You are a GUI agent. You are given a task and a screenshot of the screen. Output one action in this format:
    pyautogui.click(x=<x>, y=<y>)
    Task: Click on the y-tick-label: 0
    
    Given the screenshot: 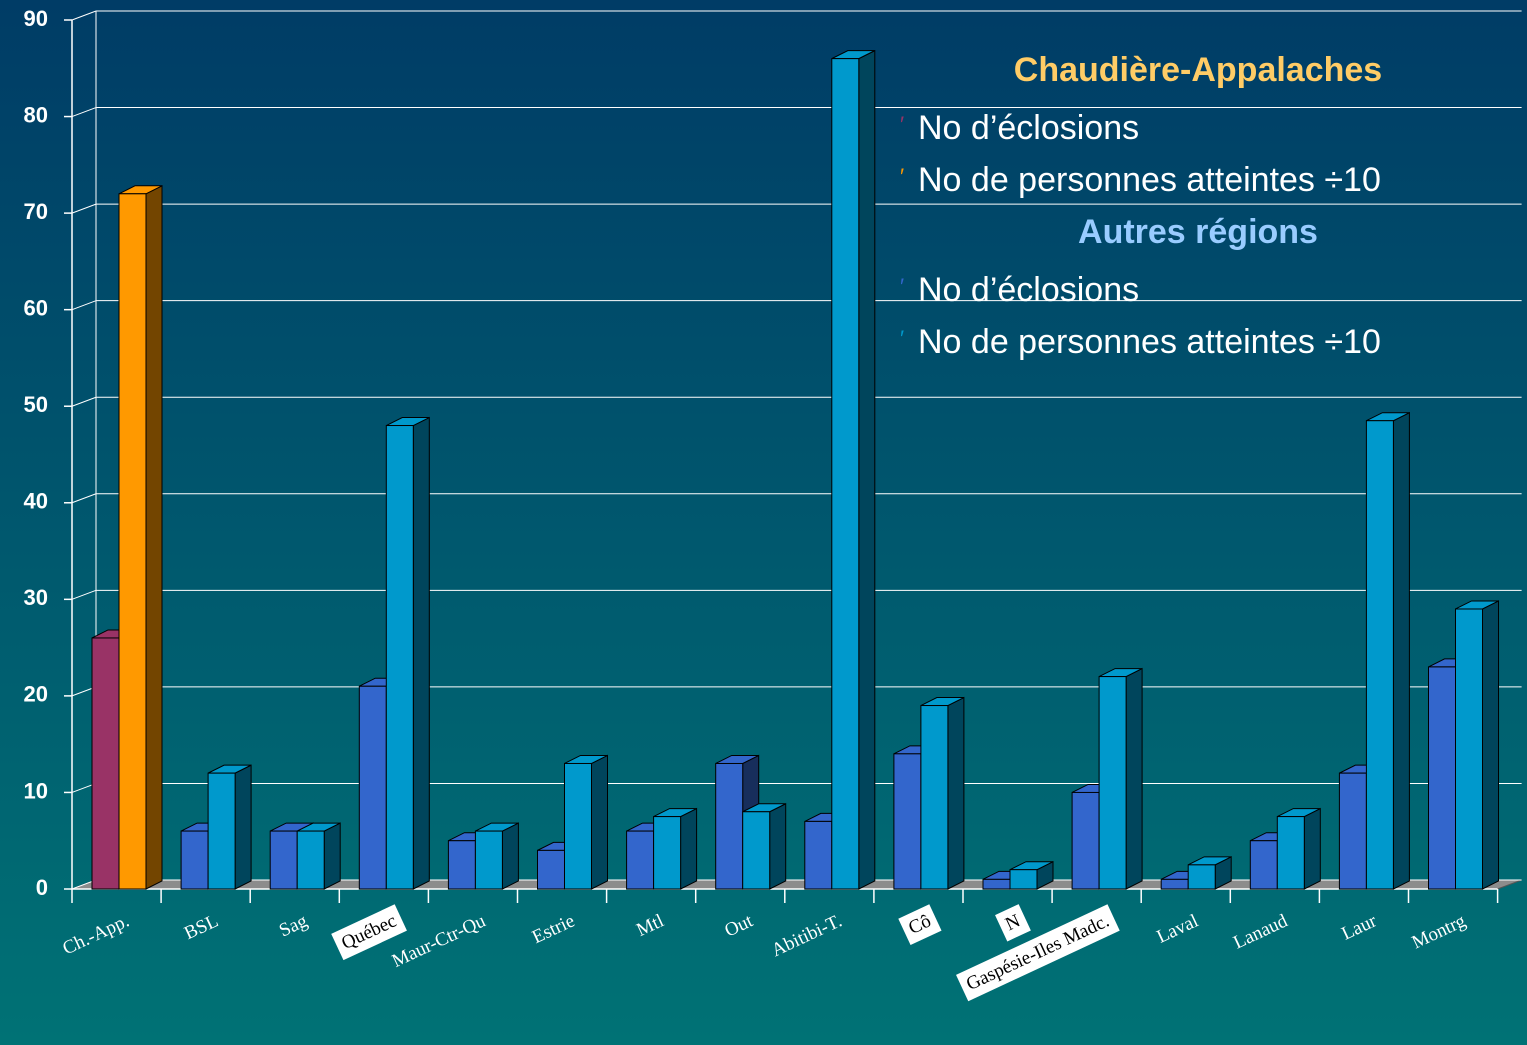 What is the action you would take?
    pyautogui.click(x=42, y=887)
    